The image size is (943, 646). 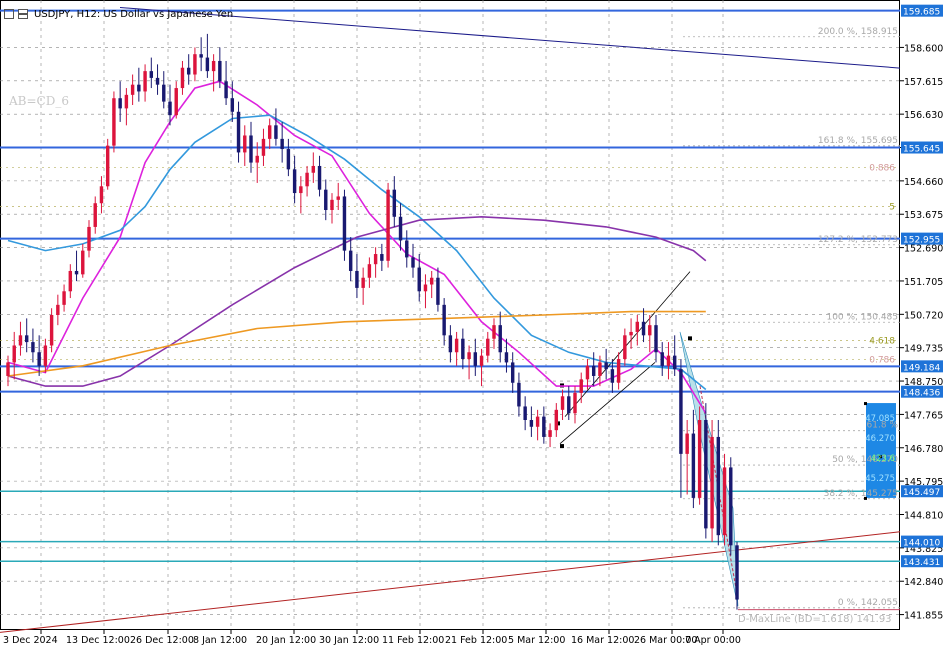 What do you see at coordinates (882, 168) in the screenshot?
I see `ratio-label: 0.886` at bounding box center [882, 168].